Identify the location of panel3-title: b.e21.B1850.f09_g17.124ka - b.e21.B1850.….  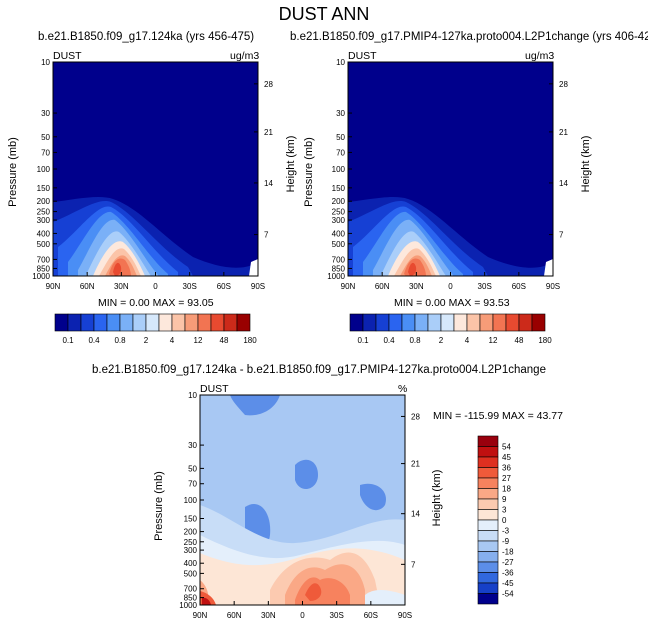
(319, 370).